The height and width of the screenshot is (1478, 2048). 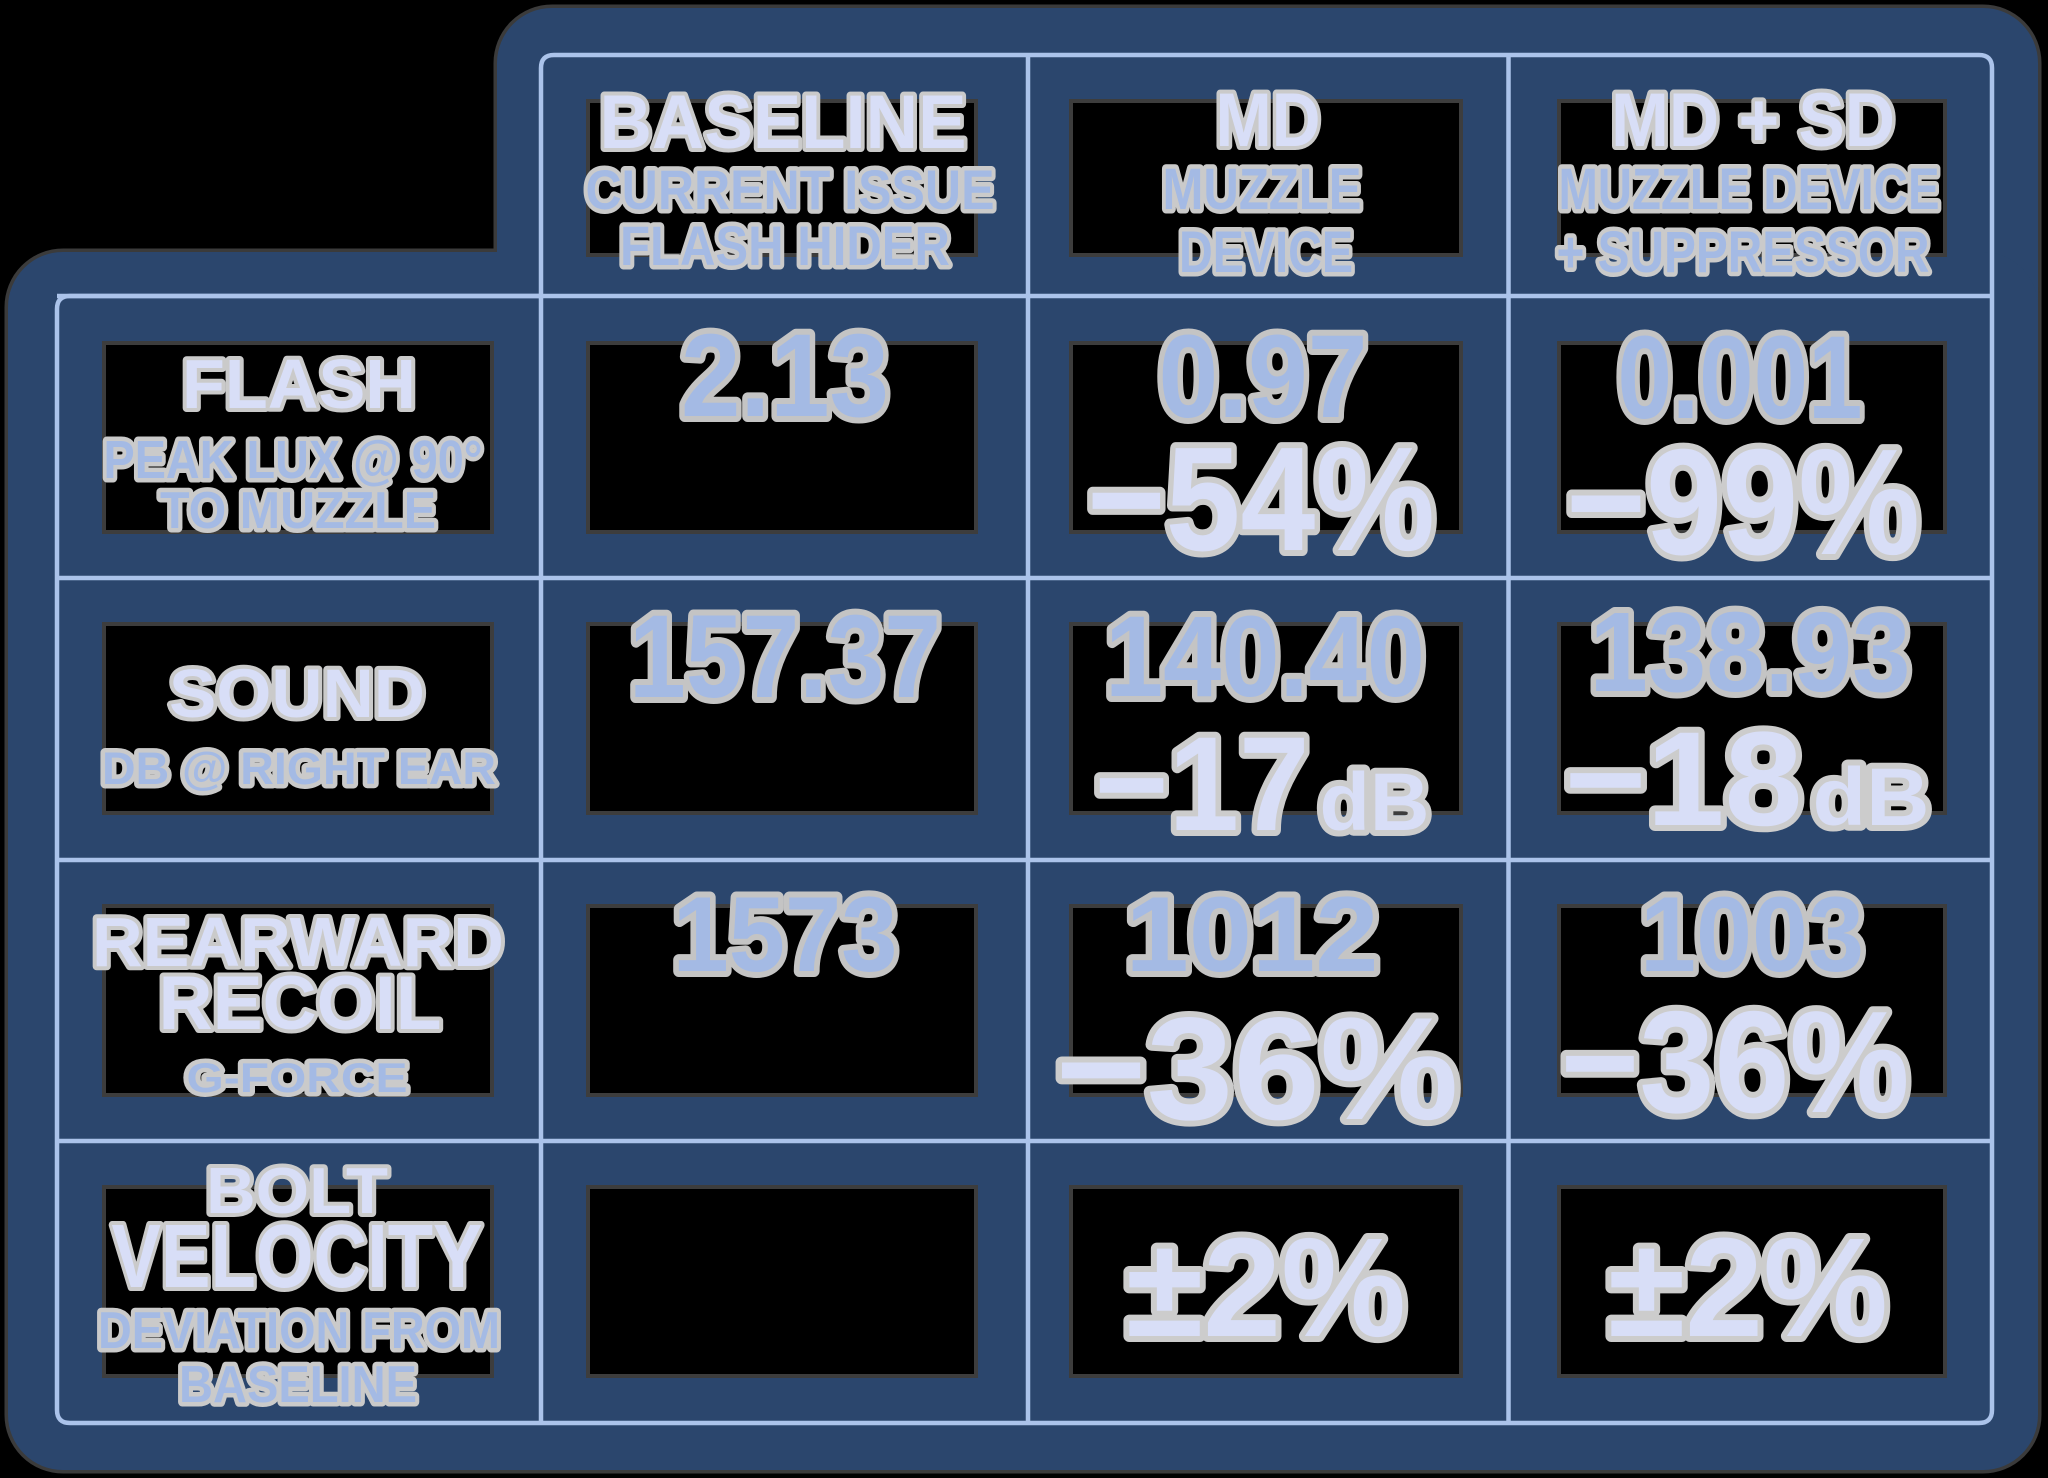 What do you see at coordinates (1262, 189) in the screenshot?
I see `svg-text: MUZZLE` at bounding box center [1262, 189].